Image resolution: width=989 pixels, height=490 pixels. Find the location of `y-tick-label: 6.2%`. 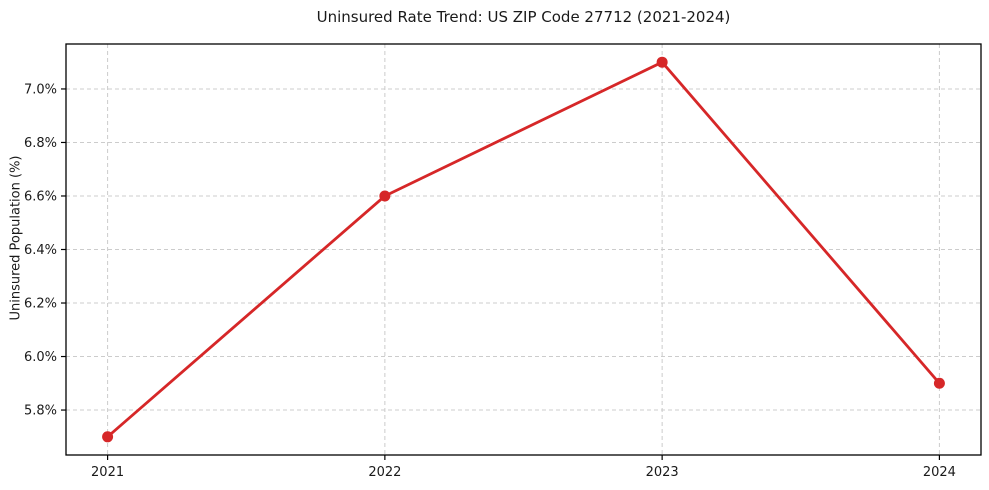

y-tick-label: 6.2% is located at coordinates (40, 304).